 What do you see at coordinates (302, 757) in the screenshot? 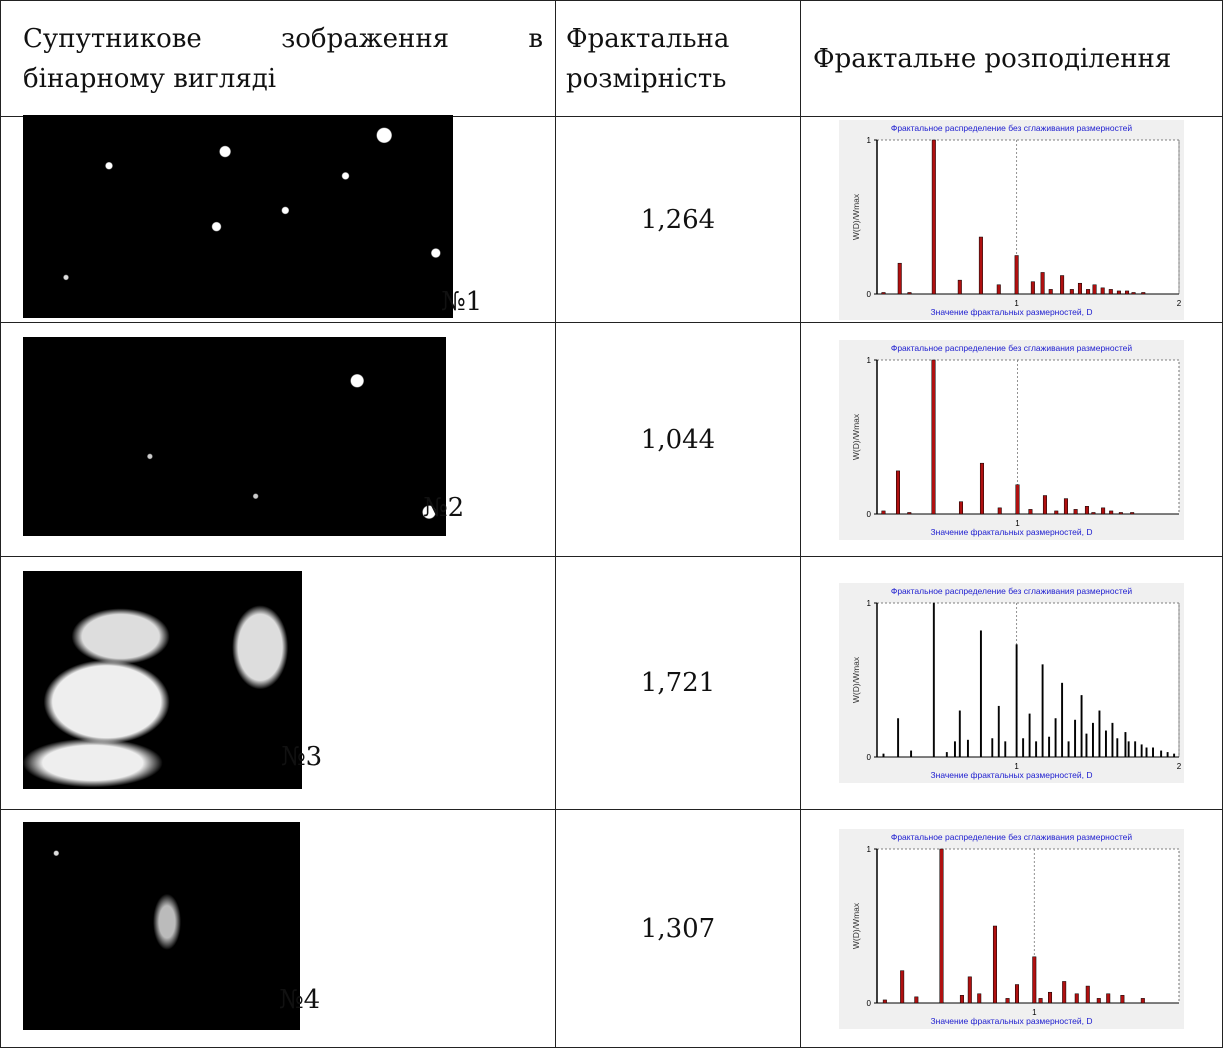
I see `image-number: №3` at bounding box center [302, 757].